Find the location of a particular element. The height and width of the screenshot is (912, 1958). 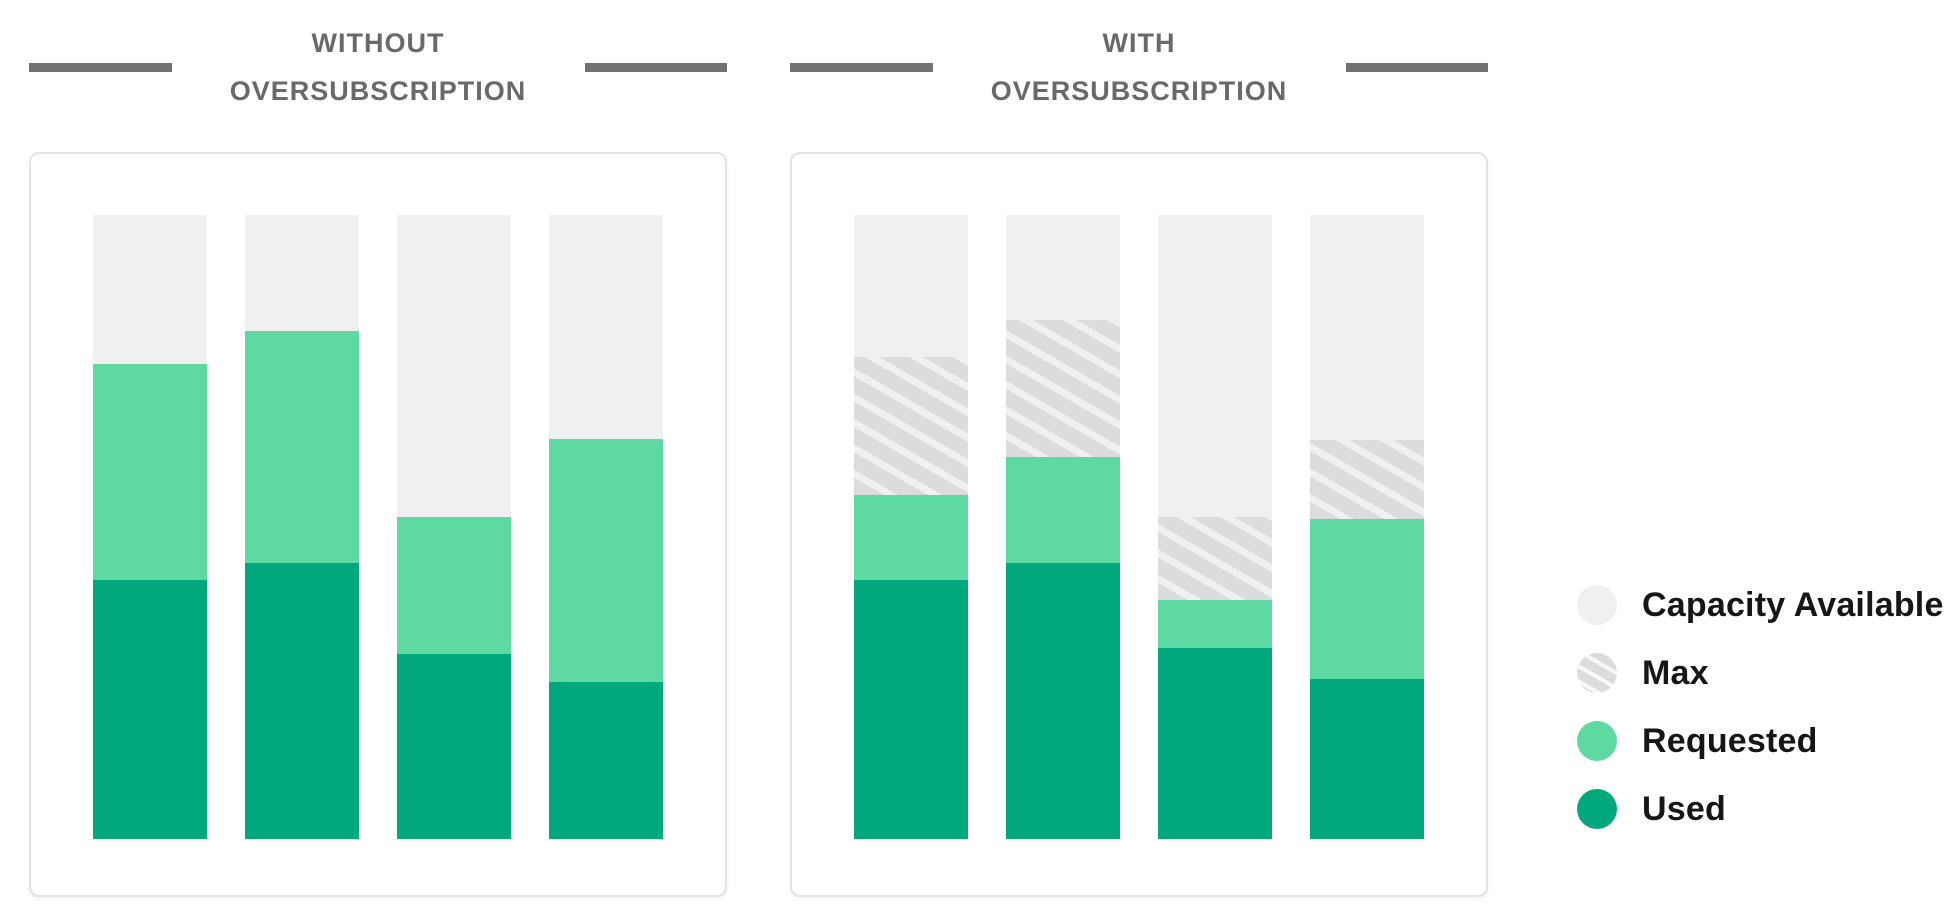

legend-label: Used is located at coordinates (1684, 808).